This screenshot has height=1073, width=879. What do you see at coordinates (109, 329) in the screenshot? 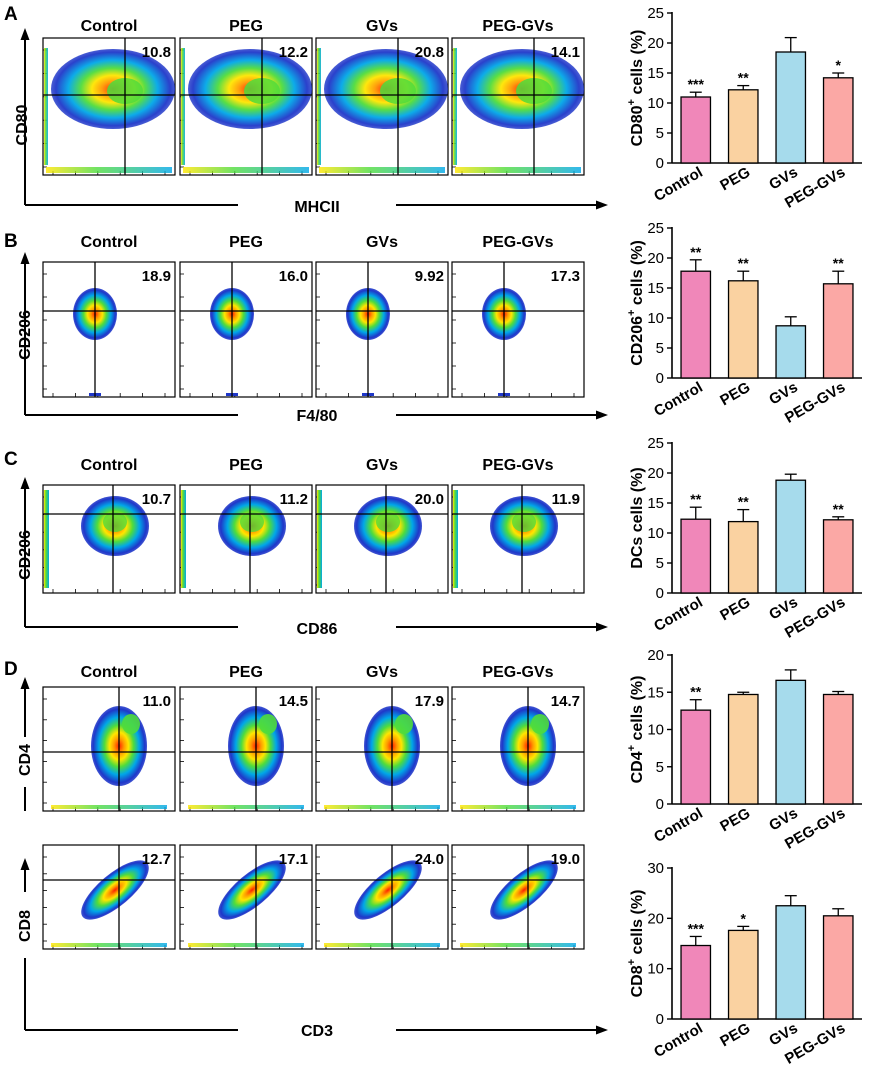
I see `flow-plot-control: 18.9` at bounding box center [109, 329].